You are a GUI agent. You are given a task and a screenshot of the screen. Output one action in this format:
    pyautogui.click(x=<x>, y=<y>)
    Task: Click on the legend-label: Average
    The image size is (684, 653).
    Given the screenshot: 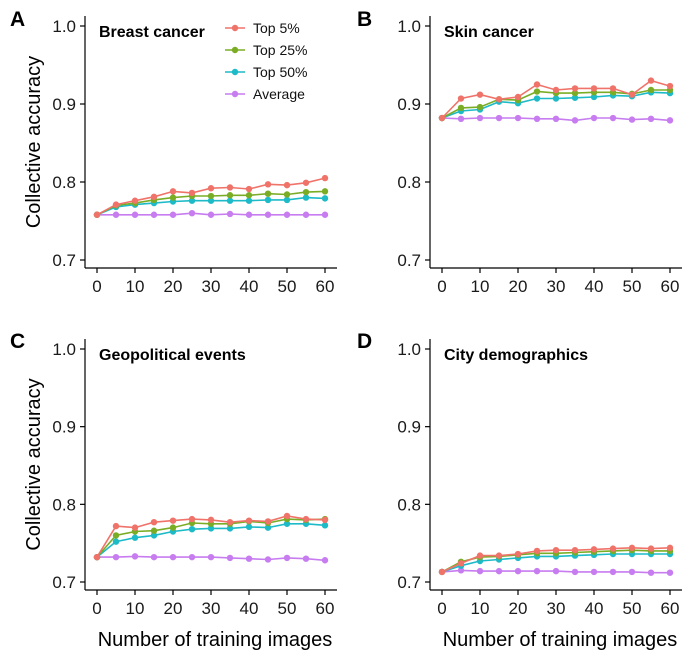 What is the action you would take?
    pyautogui.click(x=279, y=94)
    